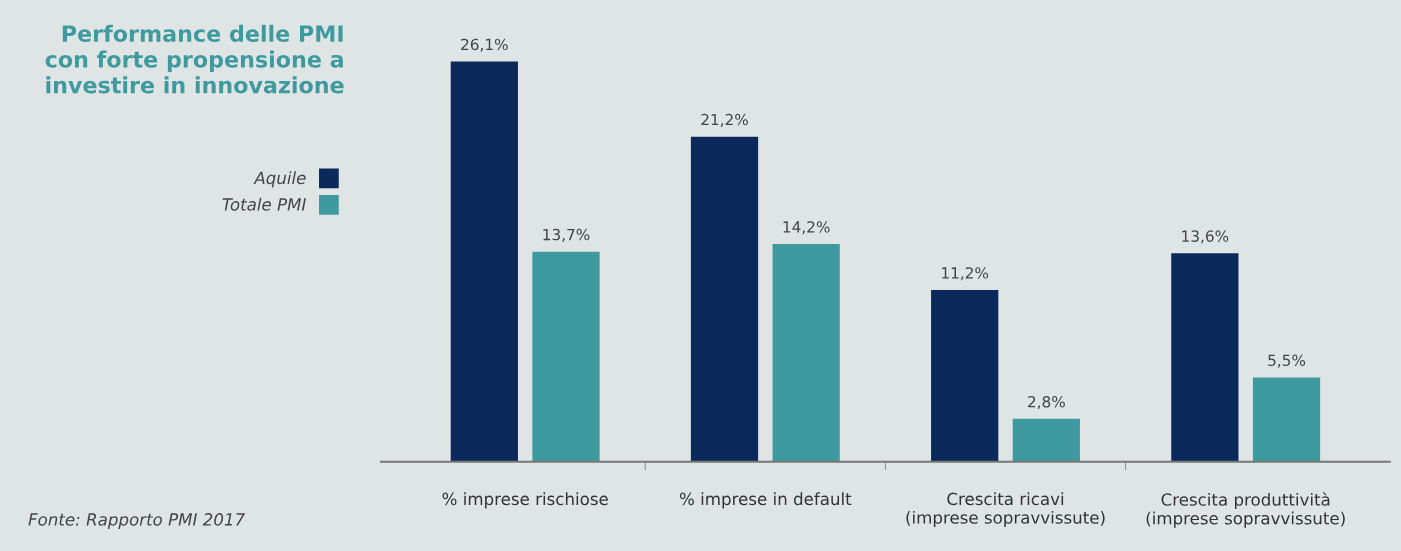 This screenshot has height=551, width=1401. What do you see at coordinates (264, 204) in the screenshot?
I see `legend-label: Totale PMI` at bounding box center [264, 204].